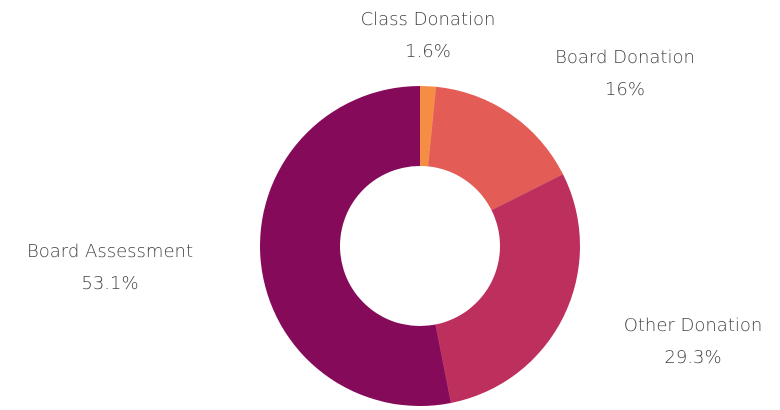  What do you see at coordinates (625, 89) in the screenshot?
I see `slice-value-label: 16%` at bounding box center [625, 89].